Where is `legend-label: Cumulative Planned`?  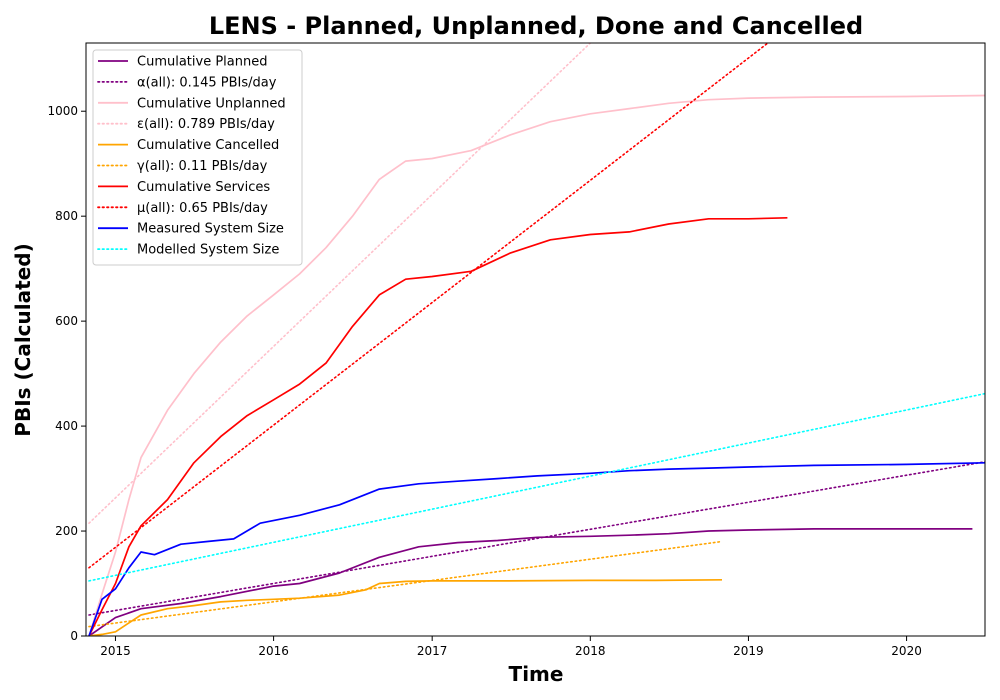
legend-label: Cumulative Planned is located at coordinates (202, 62).